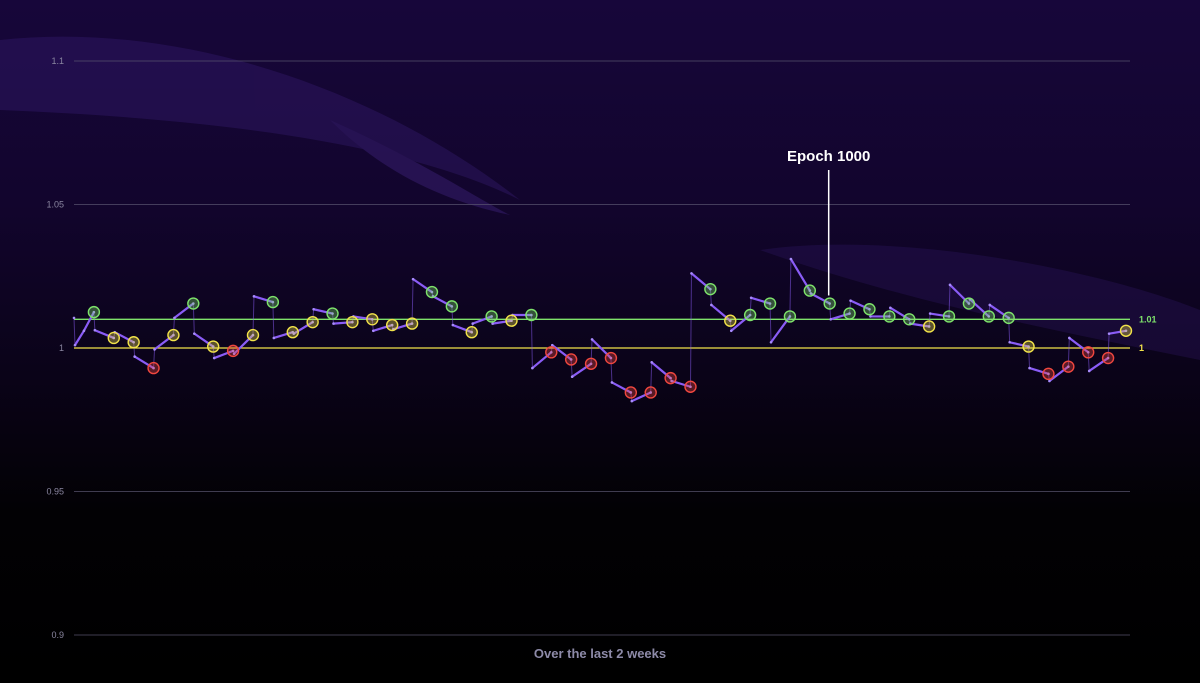 The width and height of the screenshot is (1200, 683). I want to click on reference-line-label: 1, so click(1141, 348).